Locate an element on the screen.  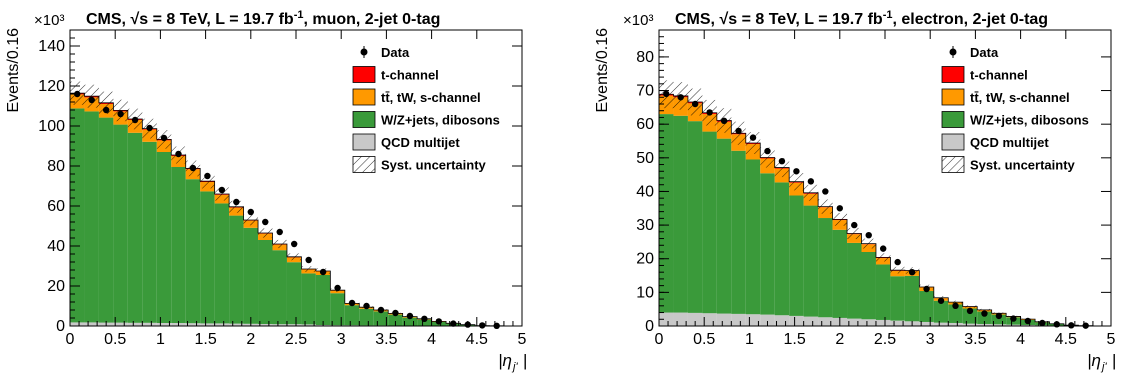
legend-label: t-channel is located at coordinates (999, 75).